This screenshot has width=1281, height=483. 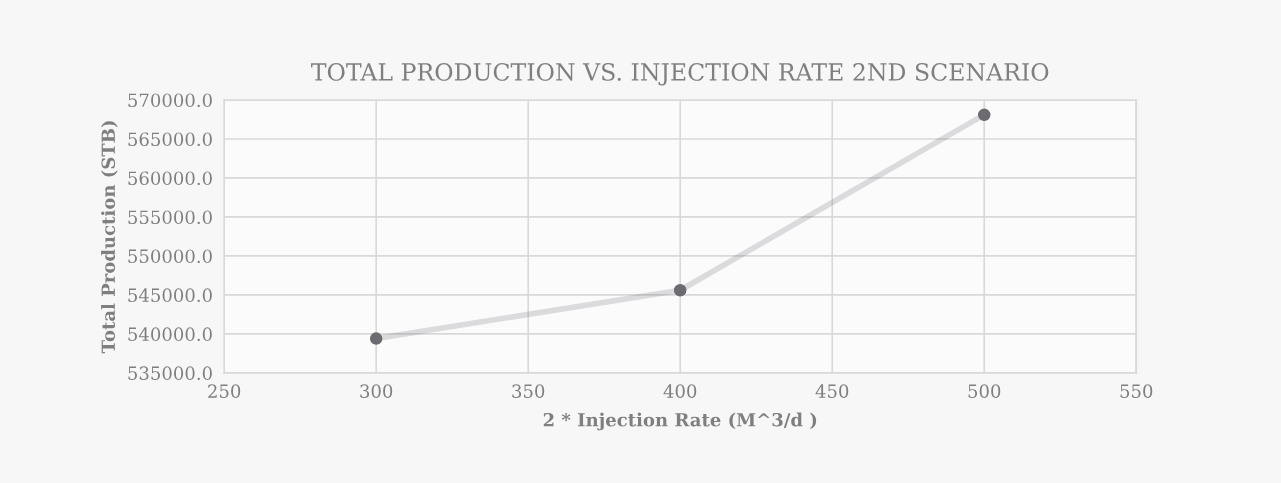 What do you see at coordinates (170, 178) in the screenshot?
I see `y-tick-label: 560000.0` at bounding box center [170, 178].